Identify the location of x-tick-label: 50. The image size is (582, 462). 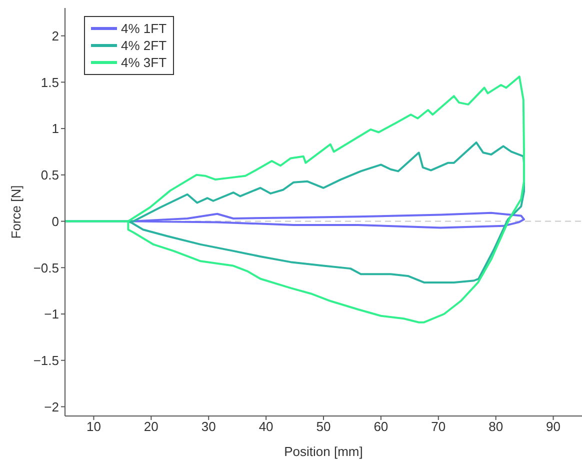
(323, 426).